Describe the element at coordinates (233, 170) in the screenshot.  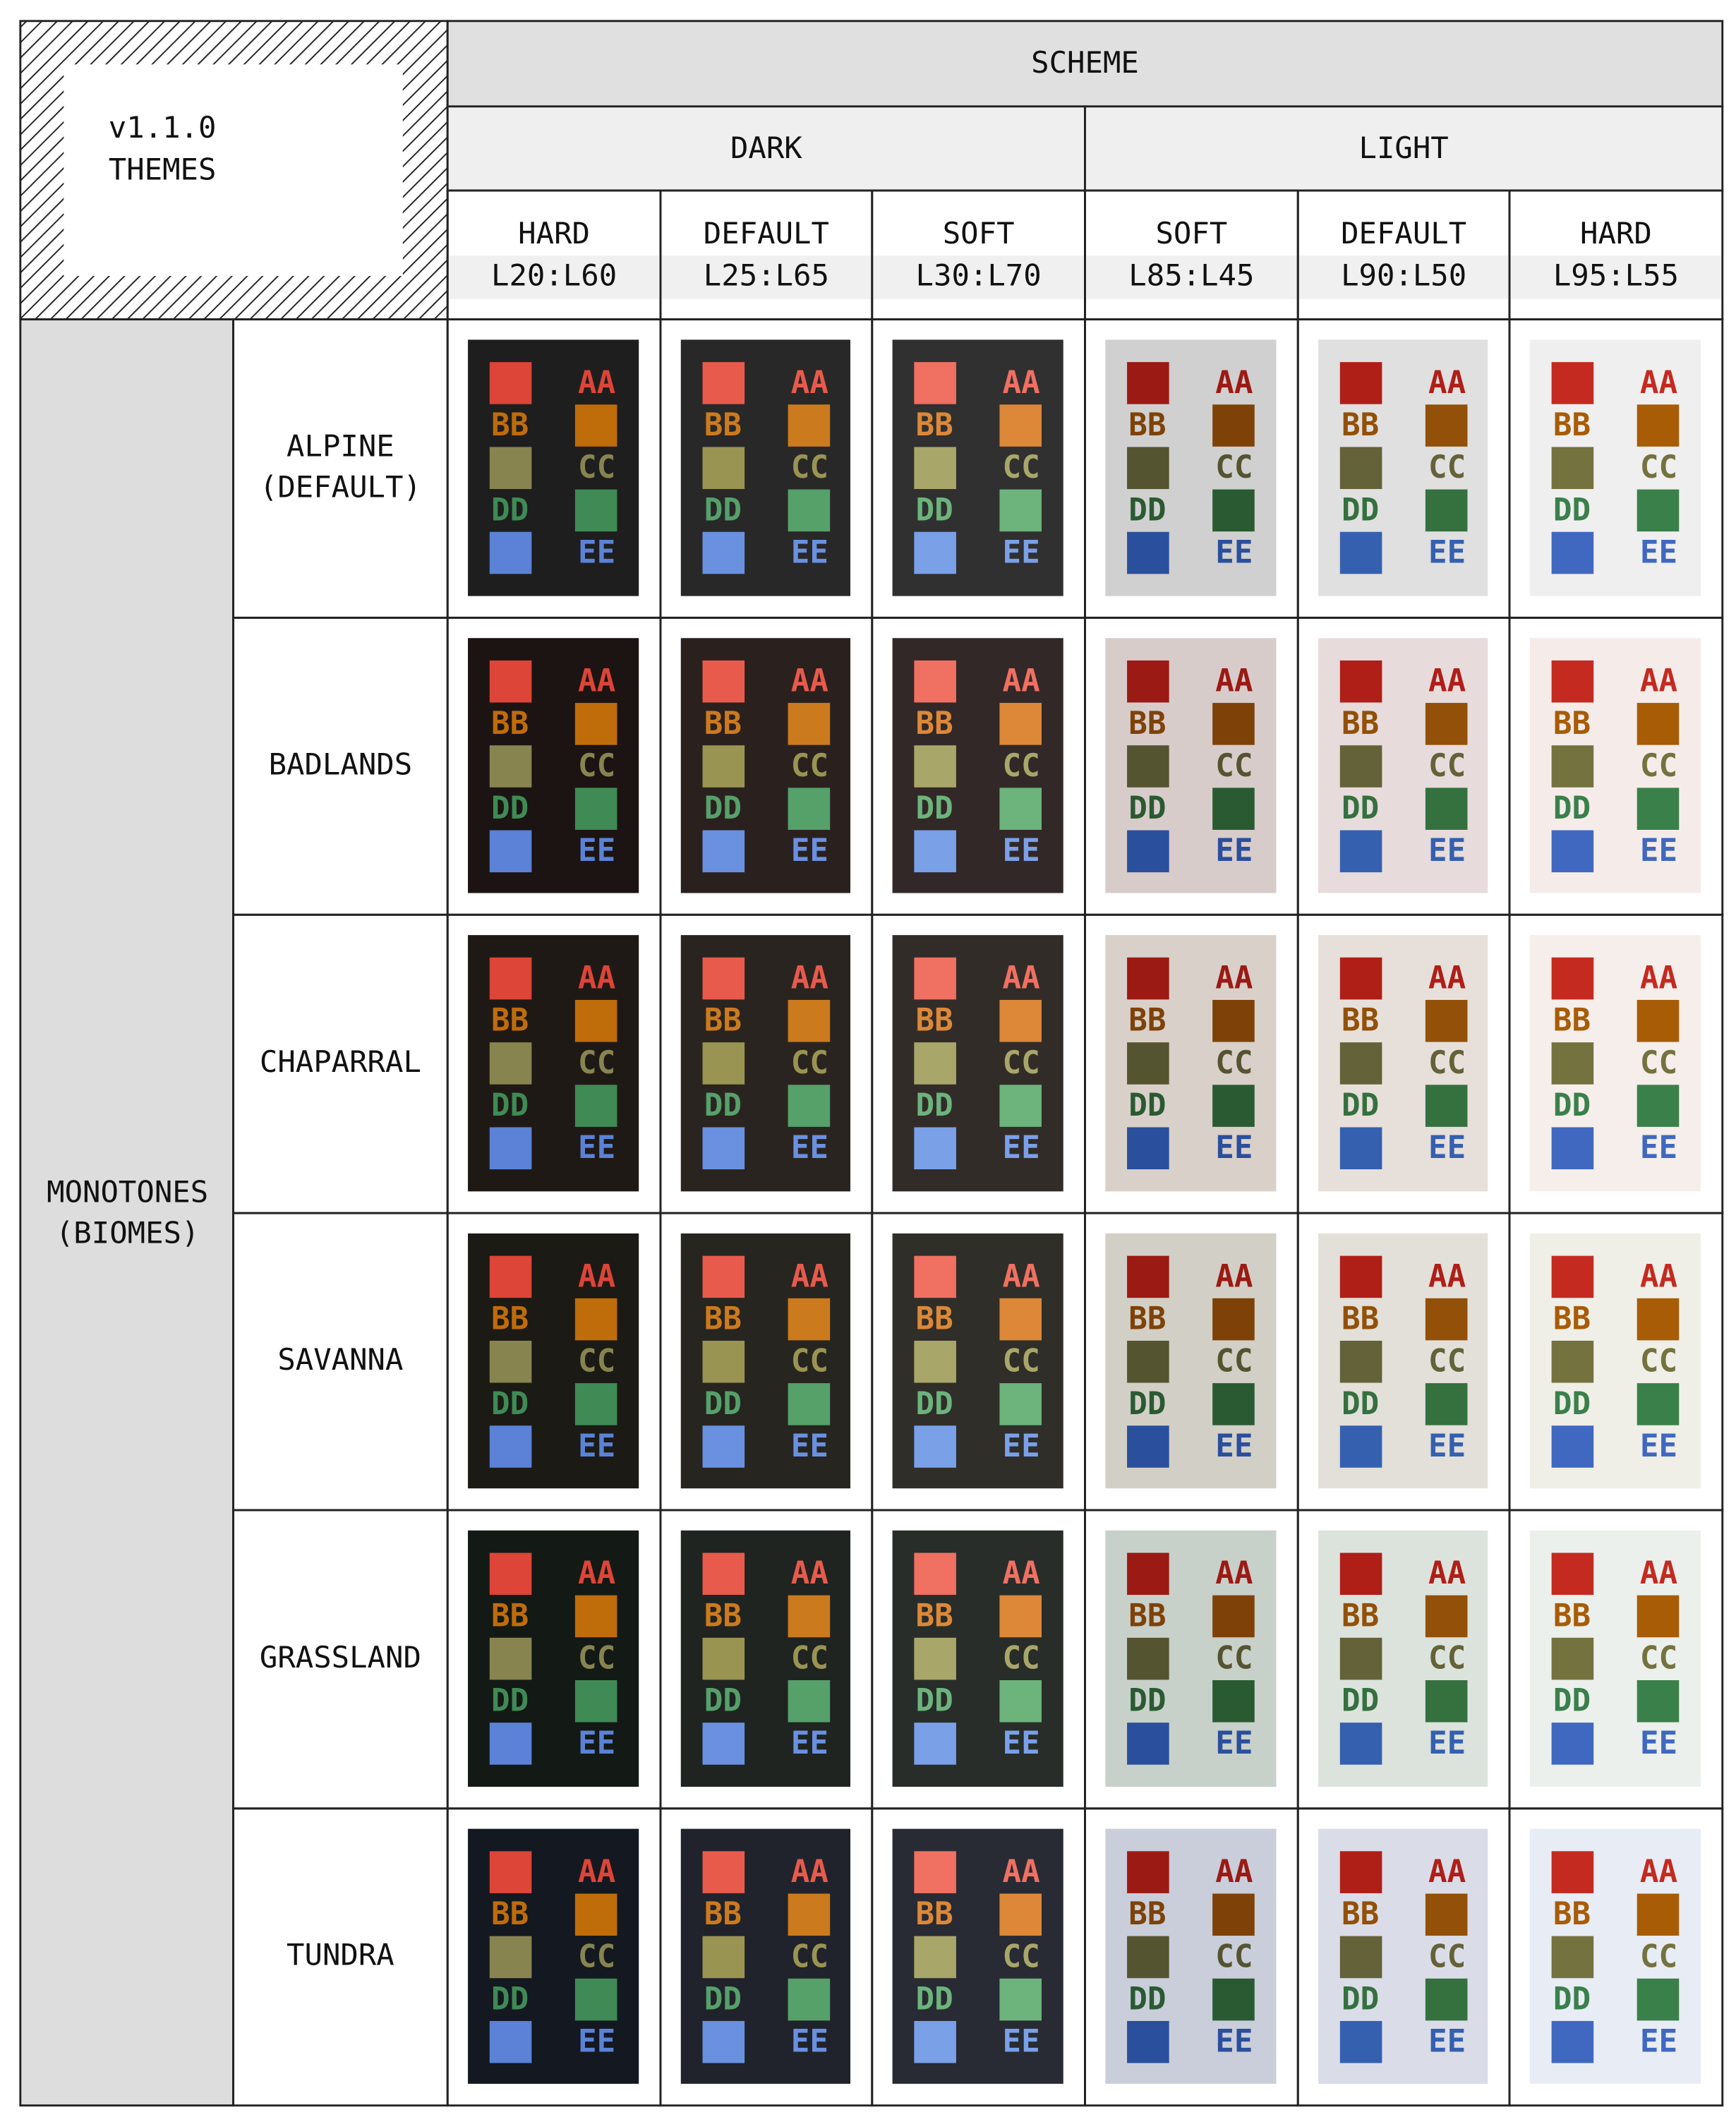
I see `corner-box` at that location.